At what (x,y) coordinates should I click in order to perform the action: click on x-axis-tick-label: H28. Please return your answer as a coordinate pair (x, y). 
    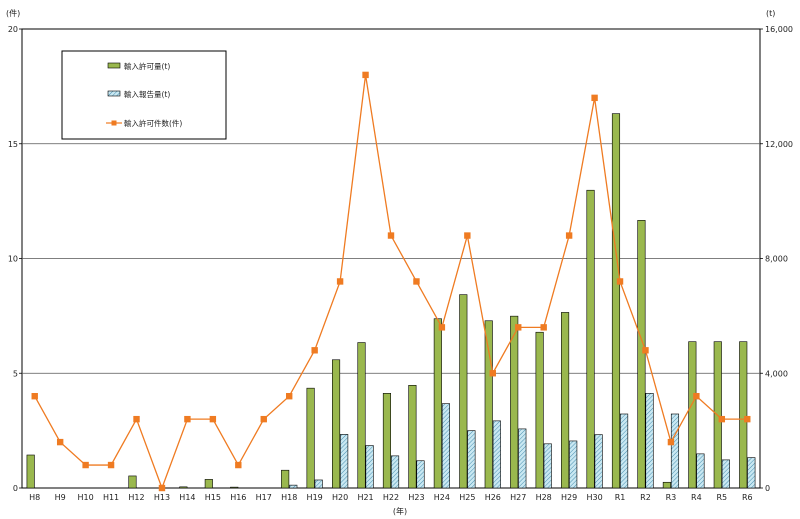
    Looking at the image, I should click on (544, 497).